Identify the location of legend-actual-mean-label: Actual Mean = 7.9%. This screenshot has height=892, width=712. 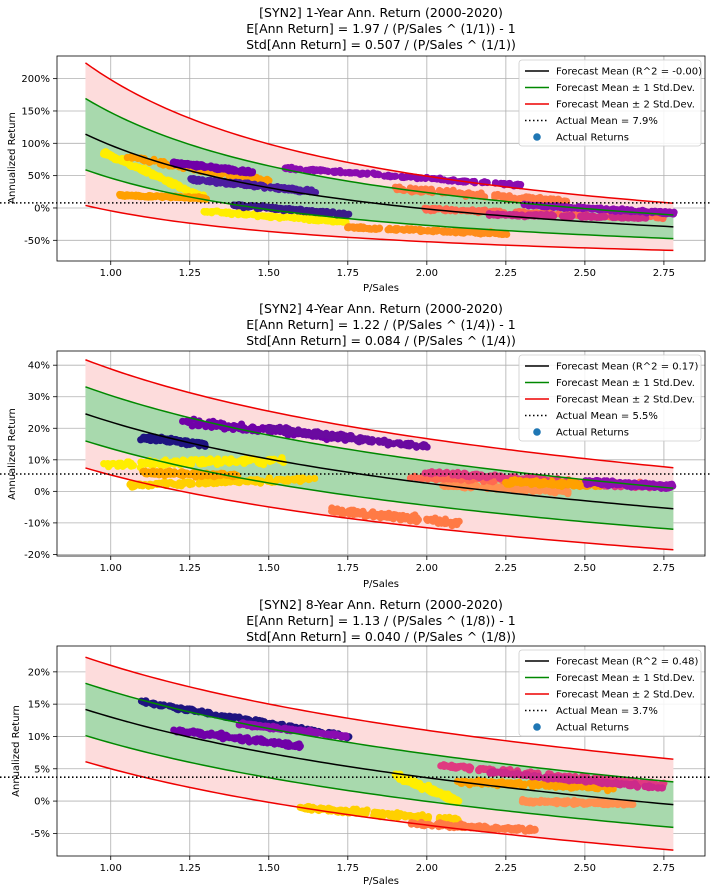
(607, 121).